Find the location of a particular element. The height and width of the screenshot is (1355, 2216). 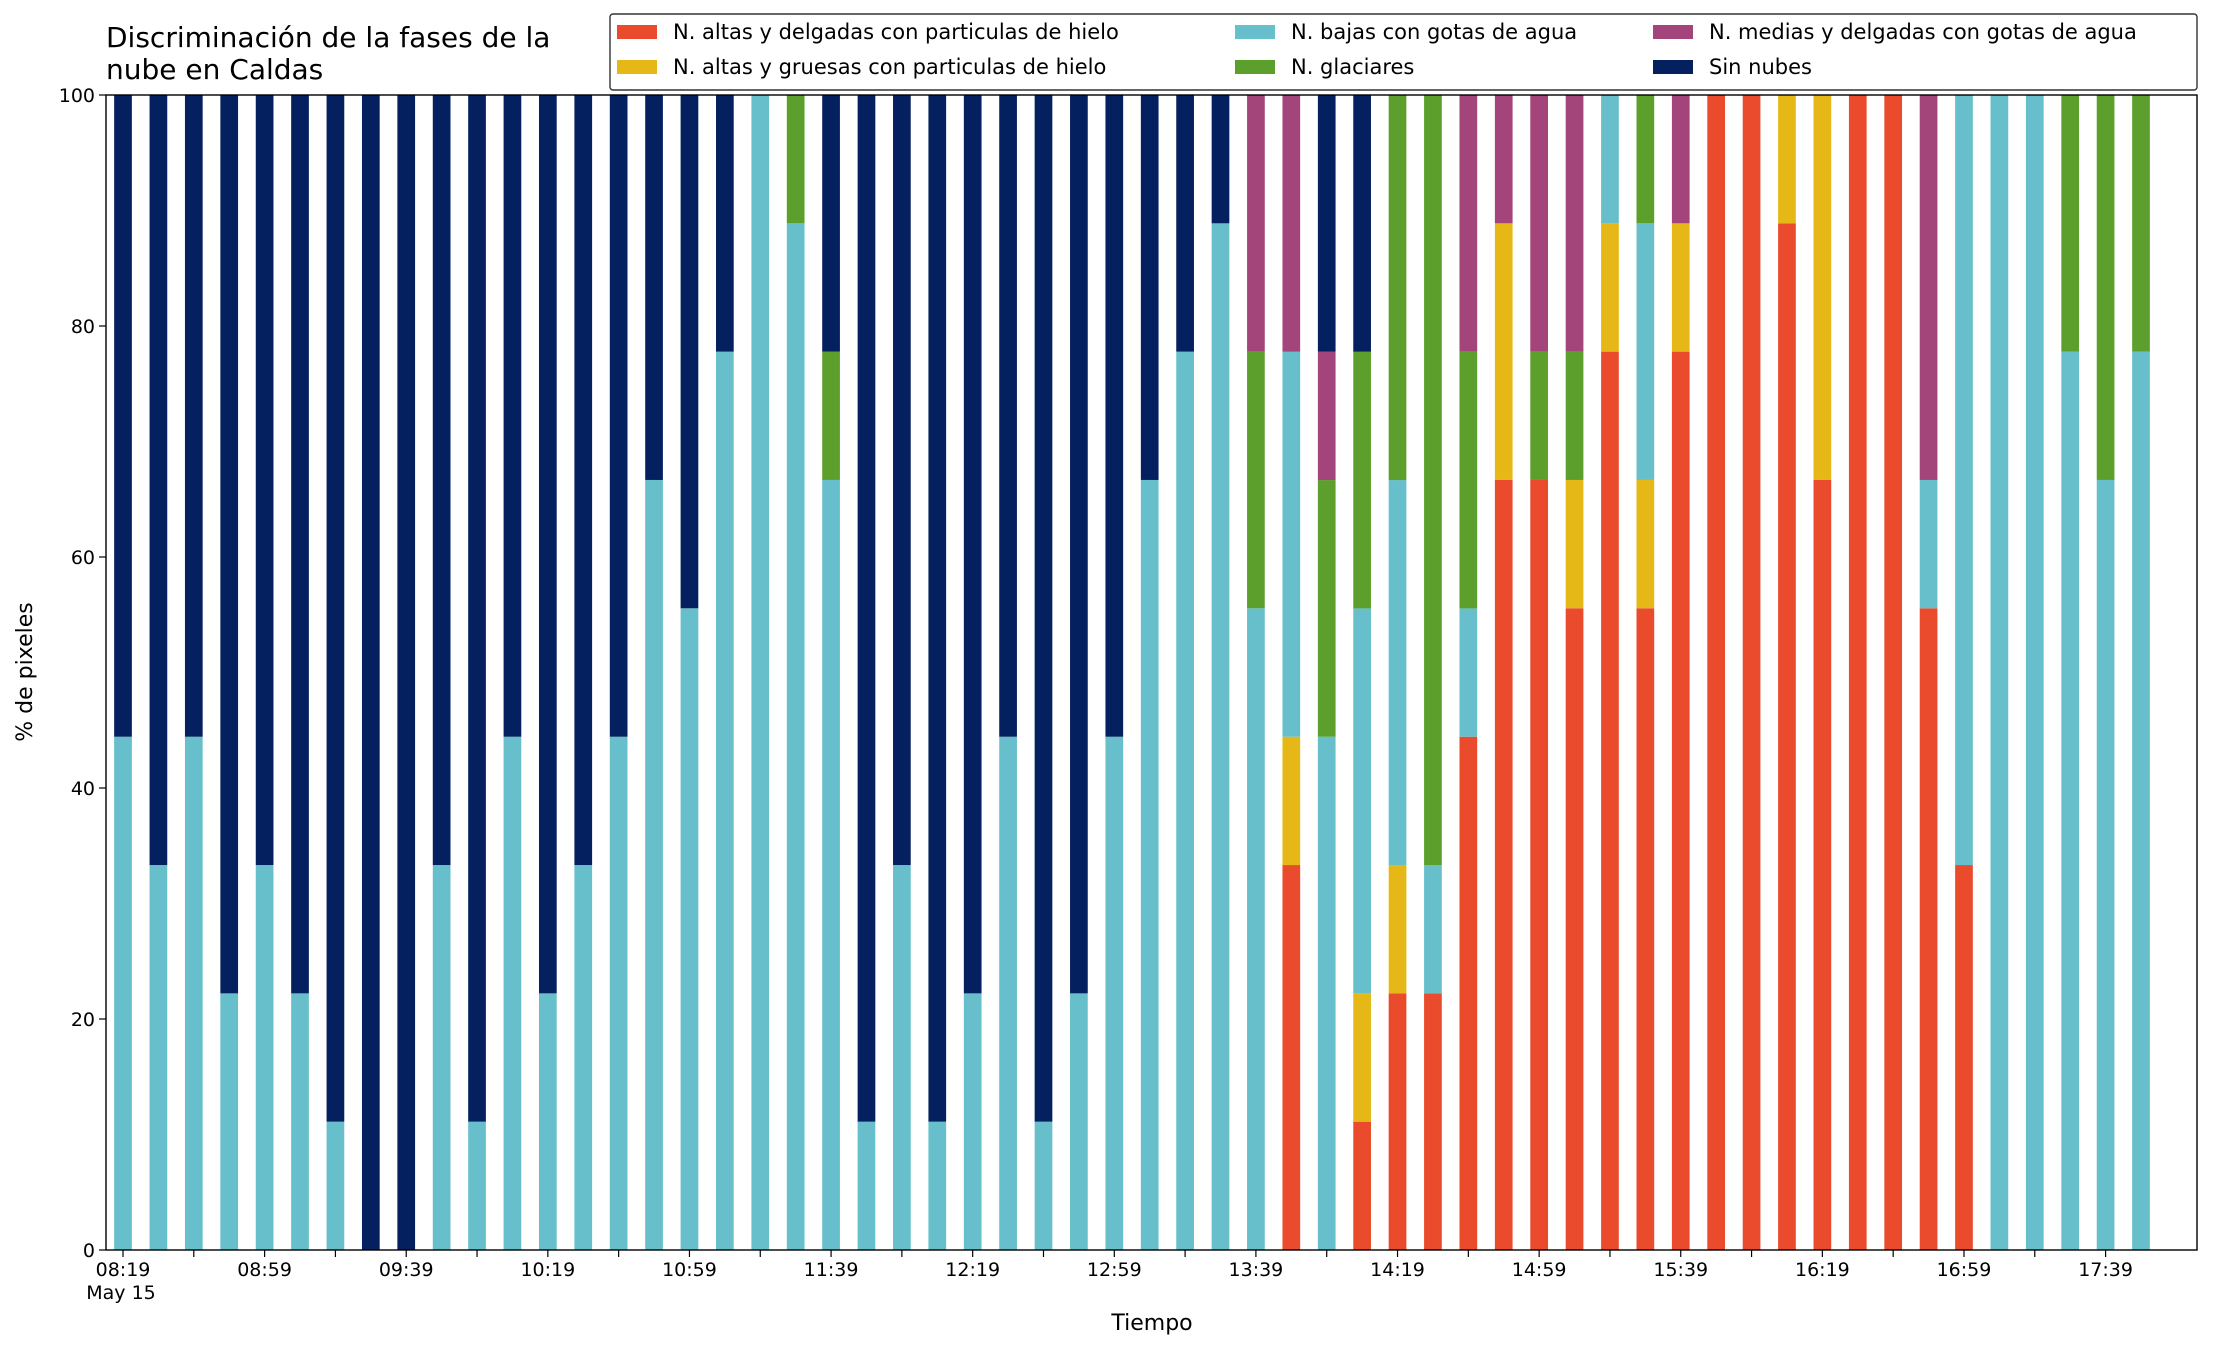

x-tick-label: 08:19 is located at coordinates (123, 1270).